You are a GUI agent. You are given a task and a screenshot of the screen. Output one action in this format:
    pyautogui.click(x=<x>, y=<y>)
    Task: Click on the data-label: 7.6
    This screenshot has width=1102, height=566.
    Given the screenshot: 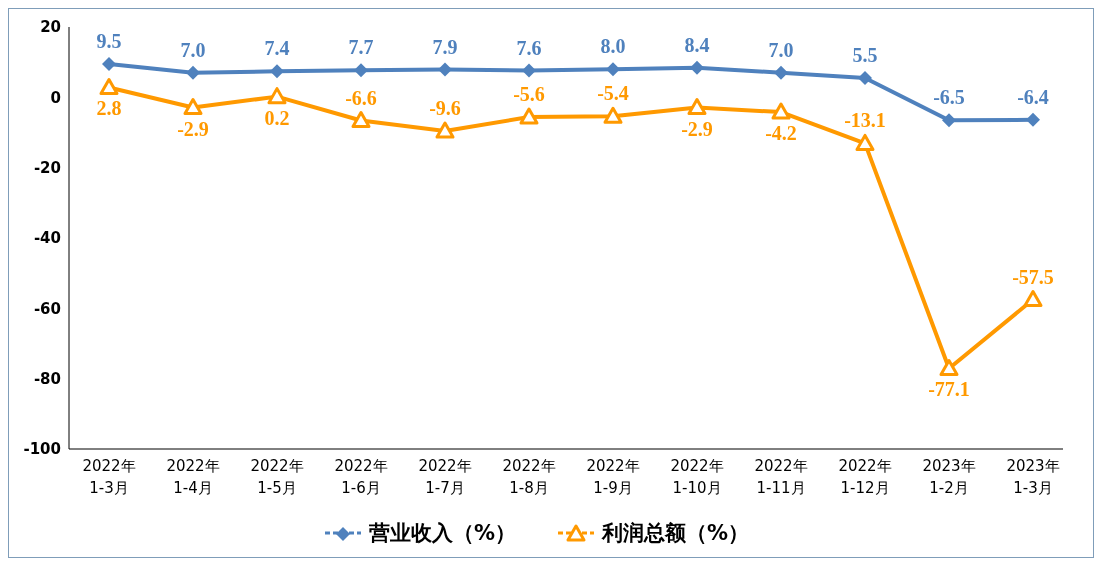 What is the action you would take?
    pyautogui.click(x=529, y=47)
    